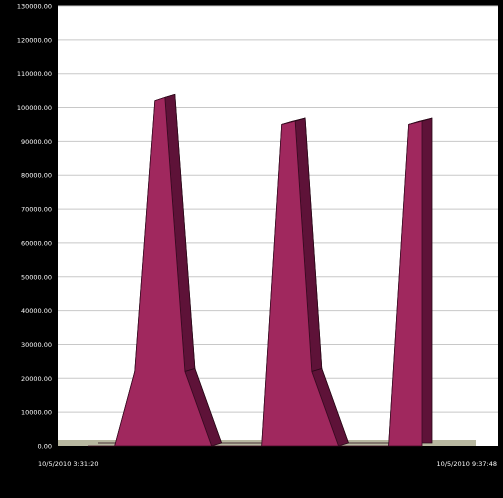 The image size is (503, 498). What do you see at coordinates (36, 176) in the screenshot?
I see `y-tick-label: 80000.00` at bounding box center [36, 176].